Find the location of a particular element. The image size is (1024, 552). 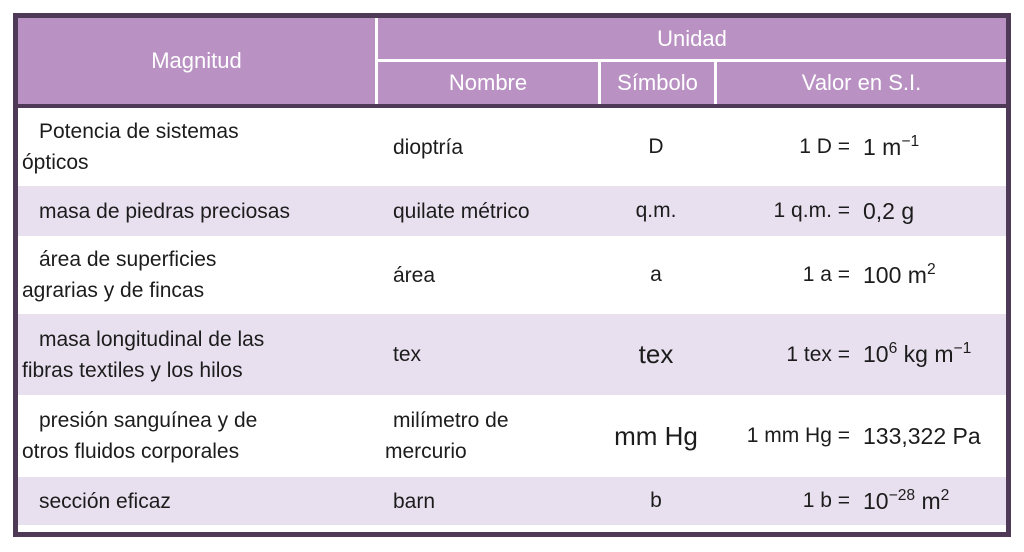

magnitud-cell: área de superficies agrarias y de fincas is located at coordinates (196, 275).